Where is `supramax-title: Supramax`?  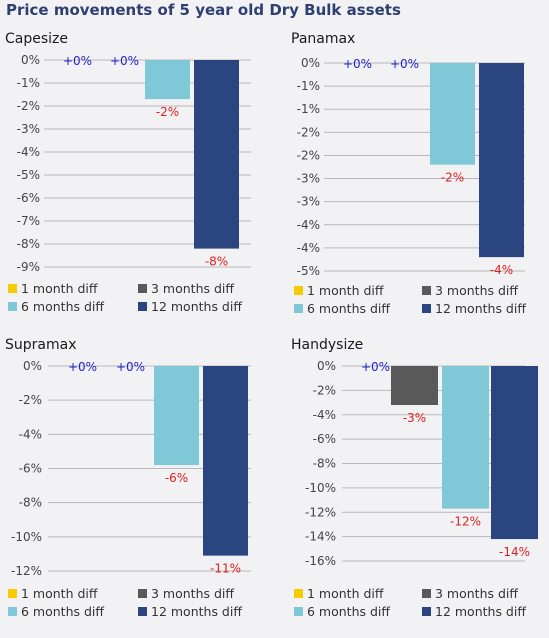 supramax-title: Supramax is located at coordinates (40, 345).